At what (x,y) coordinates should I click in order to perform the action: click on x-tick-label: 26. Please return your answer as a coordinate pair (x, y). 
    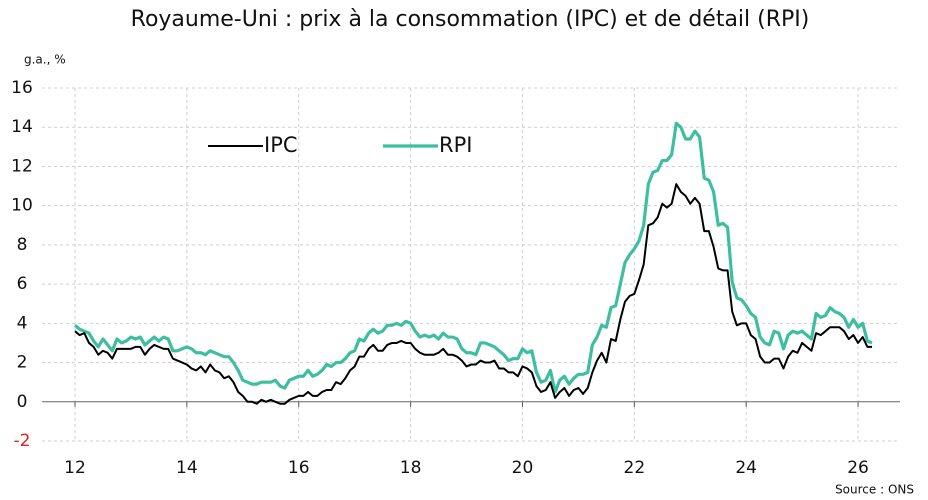
    Looking at the image, I should click on (858, 468).